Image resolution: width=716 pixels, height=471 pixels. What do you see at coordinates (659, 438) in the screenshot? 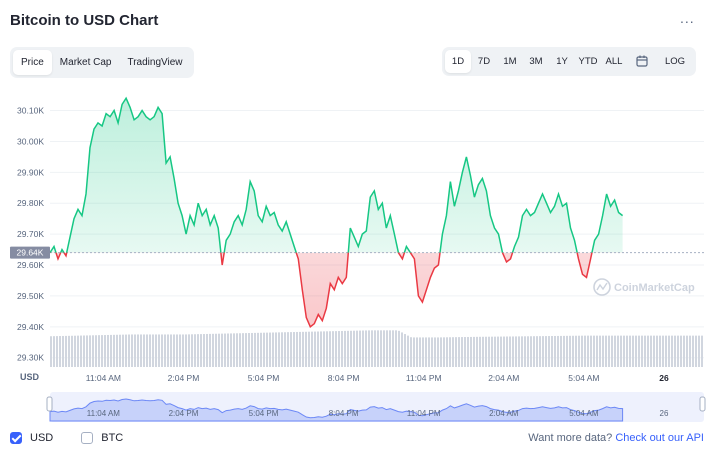
I see `api-link: Check out our API` at bounding box center [659, 438].